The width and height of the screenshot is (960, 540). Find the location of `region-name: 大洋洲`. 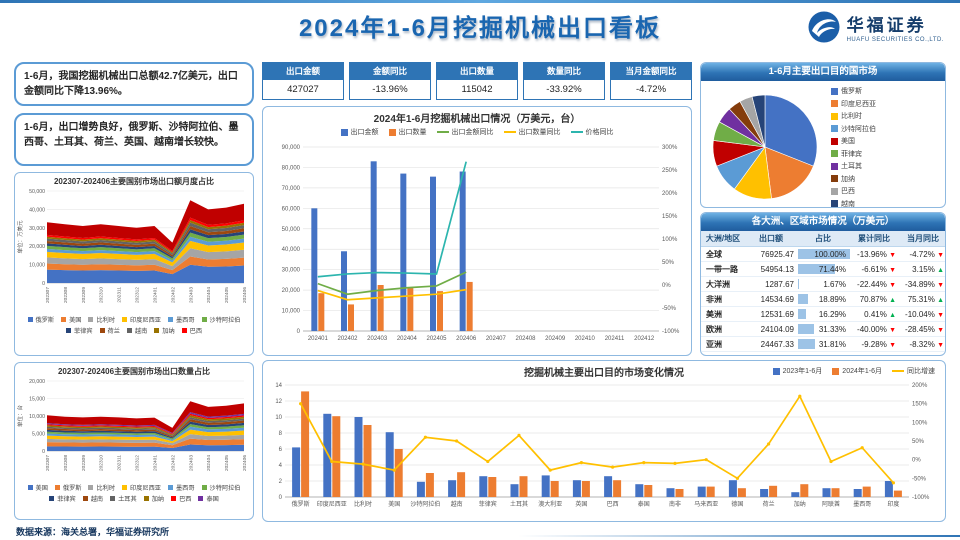

region-name: 大洋洲 is located at coordinates (723, 284).